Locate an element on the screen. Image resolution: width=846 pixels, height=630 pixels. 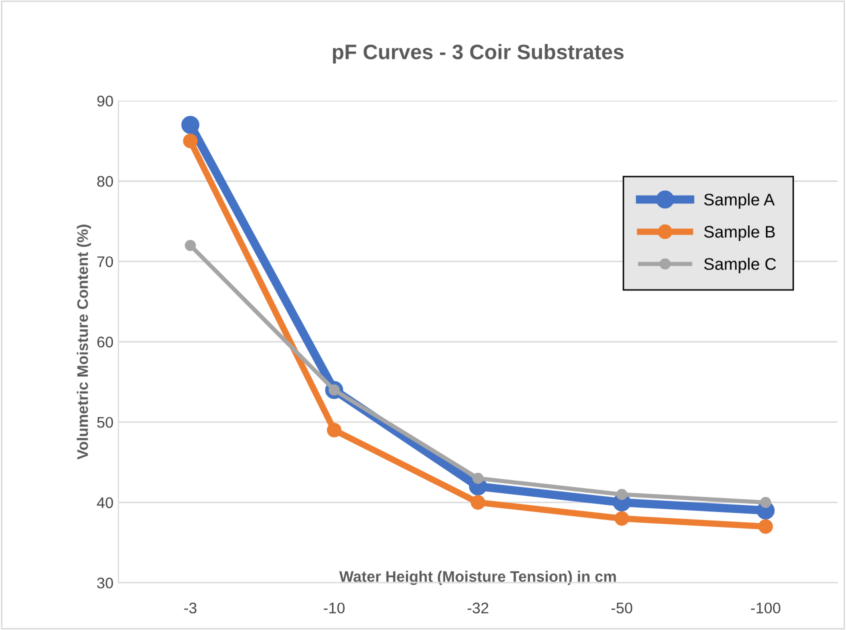
y-tick-label: 40 is located at coordinates (104, 502).